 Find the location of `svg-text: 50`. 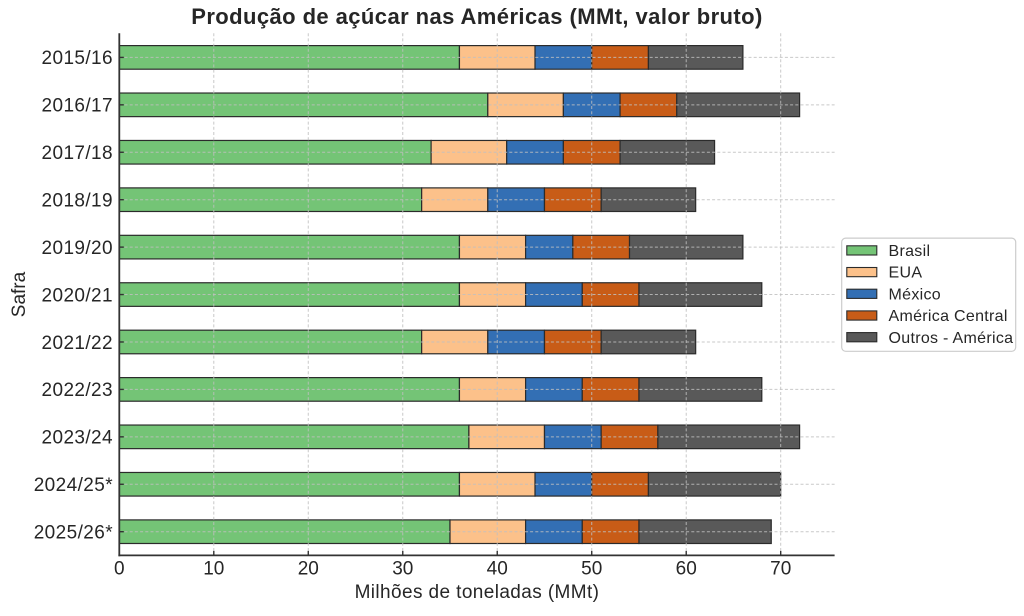

svg-text: 50 is located at coordinates (591, 569).